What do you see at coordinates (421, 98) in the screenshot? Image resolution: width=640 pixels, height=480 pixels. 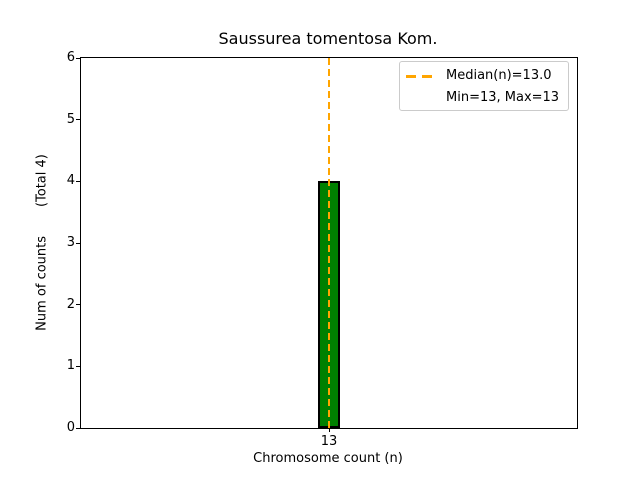 I see `legend-swatch-spacer` at bounding box center [421, 98].